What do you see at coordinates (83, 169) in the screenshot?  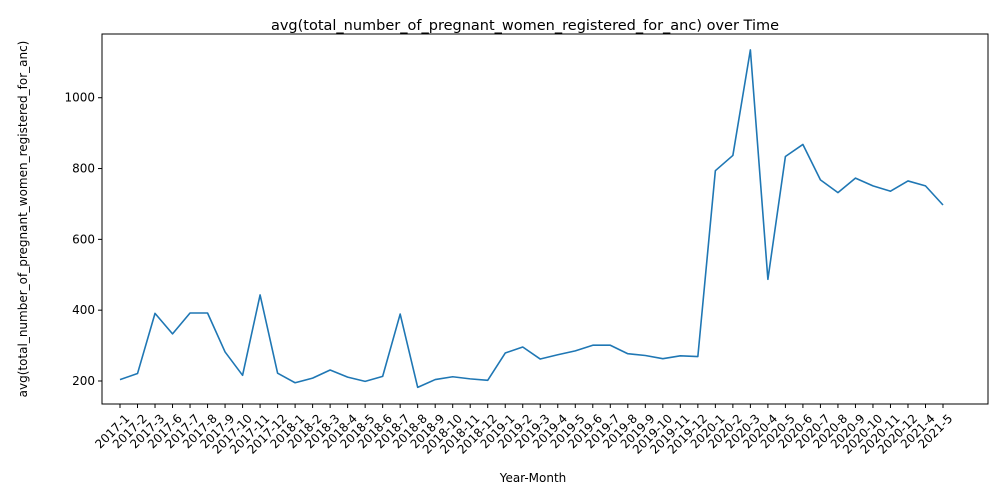 I see `y-tick-label: 800` at bounding box center [83, 169].